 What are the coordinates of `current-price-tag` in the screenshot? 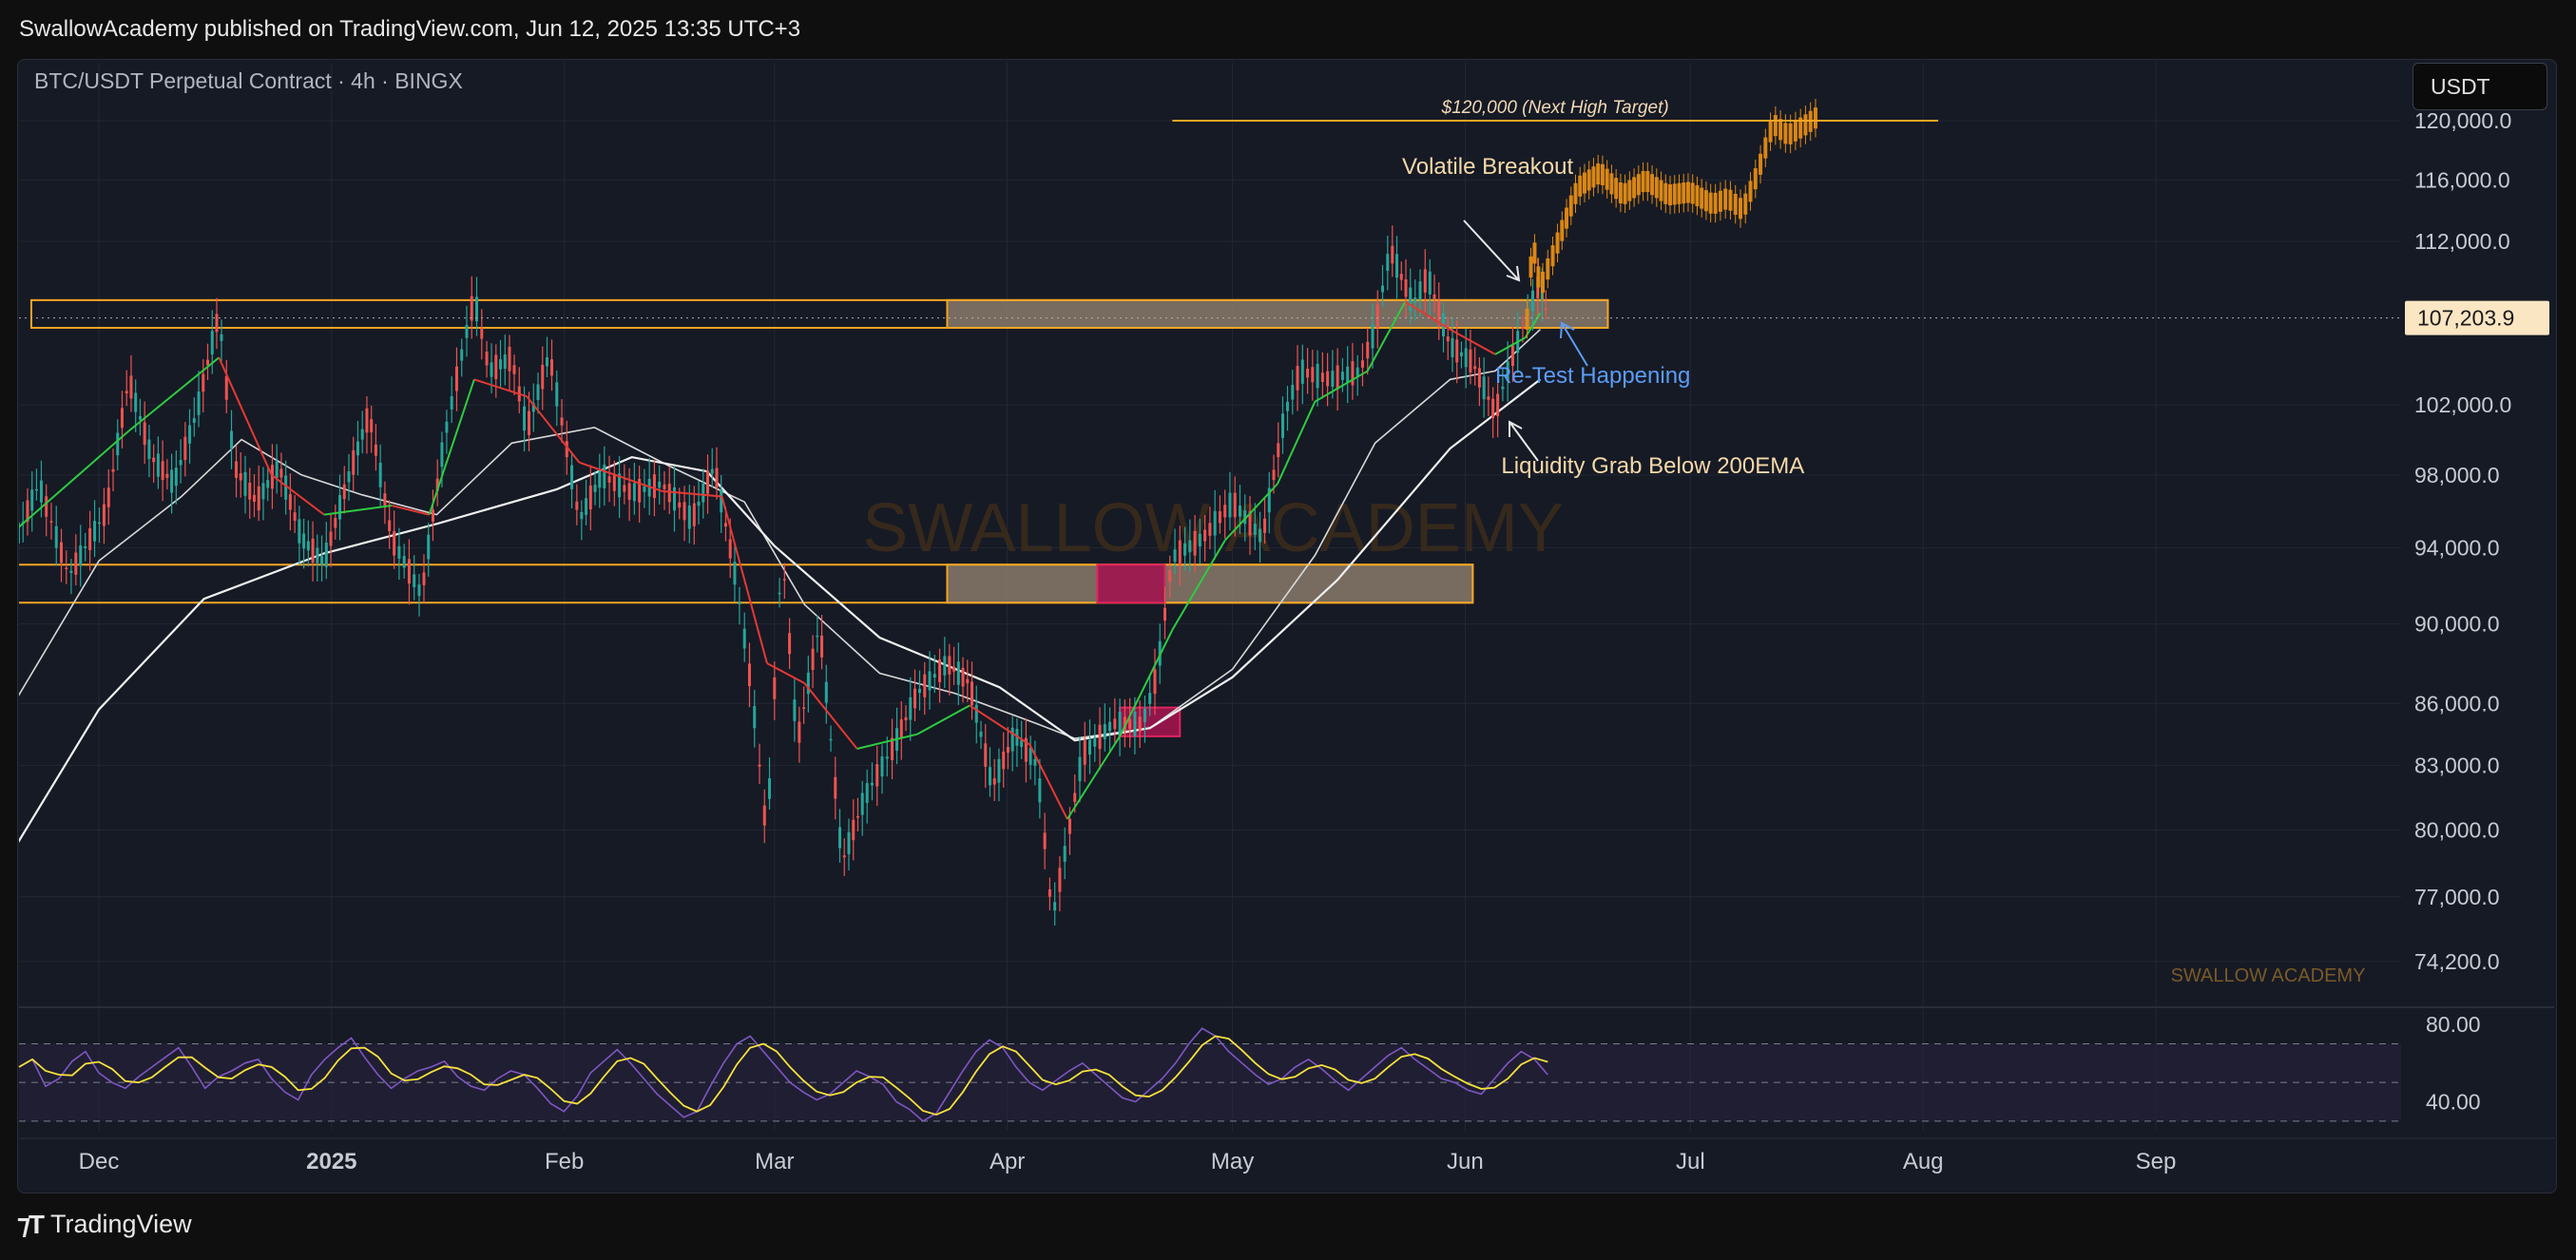 It's located at (2477, 317).